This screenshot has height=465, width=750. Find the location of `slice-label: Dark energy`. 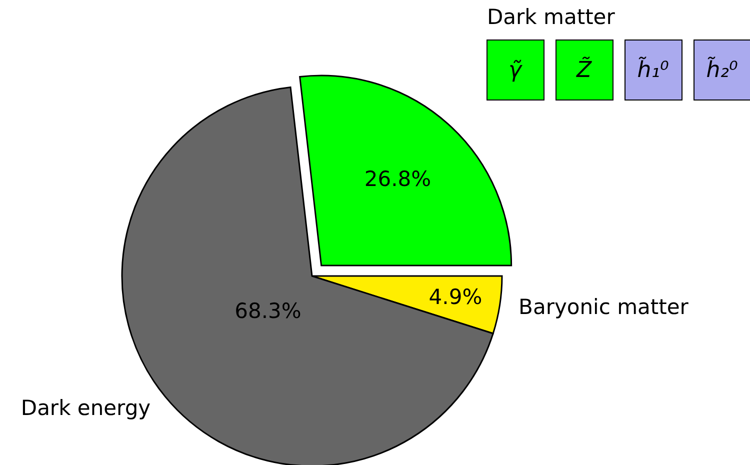

slice-label: Dark energy is located at coordinates (85, 408).